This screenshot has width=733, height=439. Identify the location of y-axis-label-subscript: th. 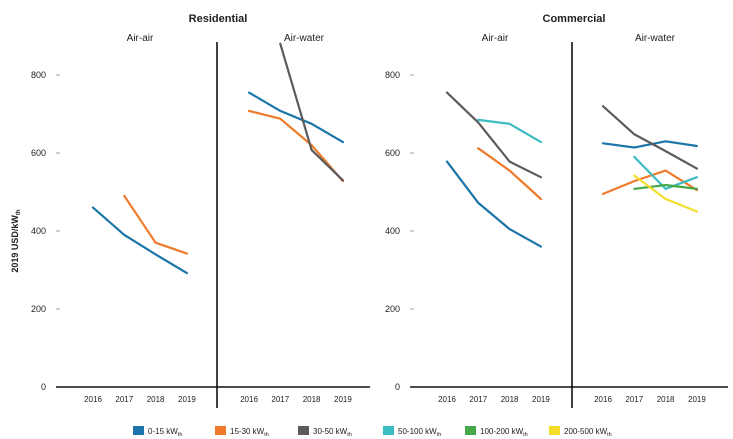
(19, 212).